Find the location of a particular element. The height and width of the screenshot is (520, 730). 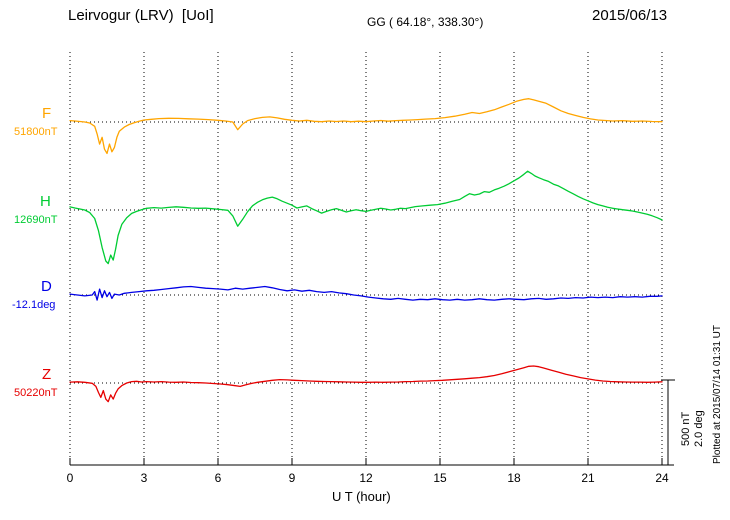

scale-bar-deg-label: 2.0 deg is located at coordinates (699, 428).